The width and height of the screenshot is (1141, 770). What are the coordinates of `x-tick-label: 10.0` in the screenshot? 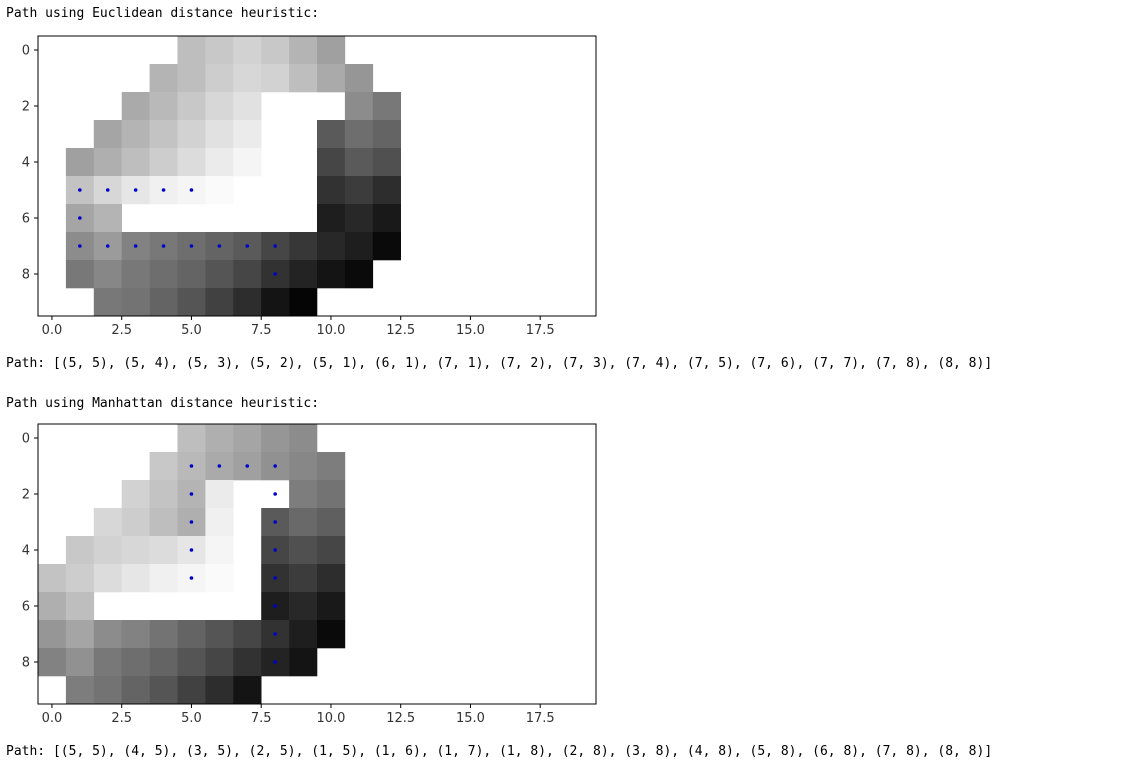 It's located at (330, 330).